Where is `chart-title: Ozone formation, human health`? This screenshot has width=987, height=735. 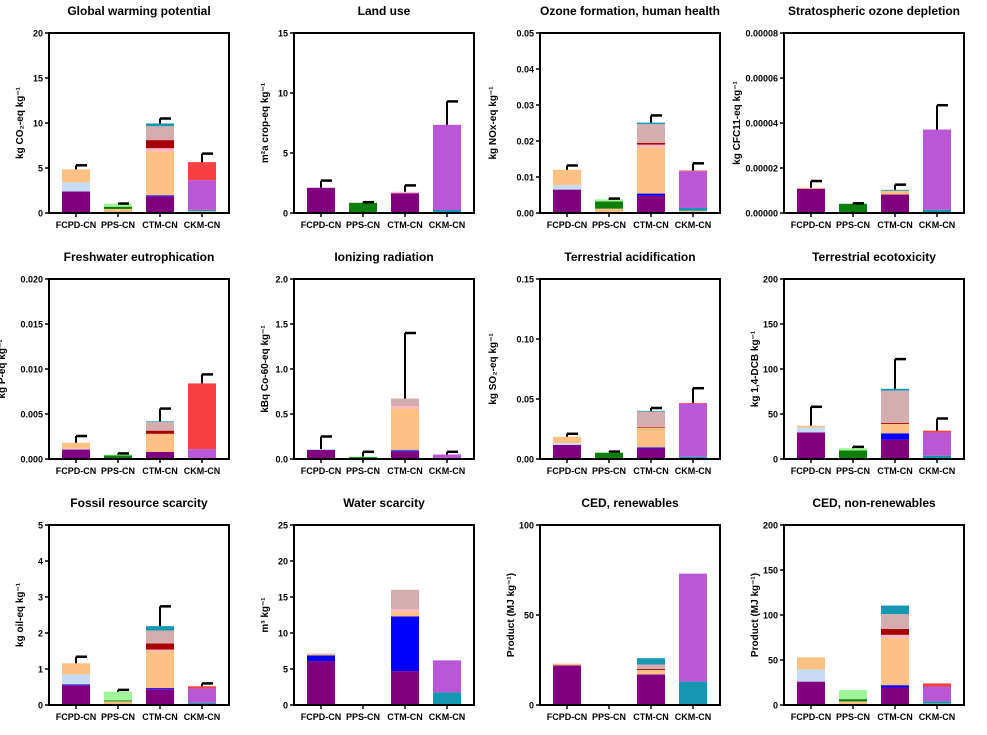
chart-title: Ozone formation, human health is located at coordinates (630, 11).